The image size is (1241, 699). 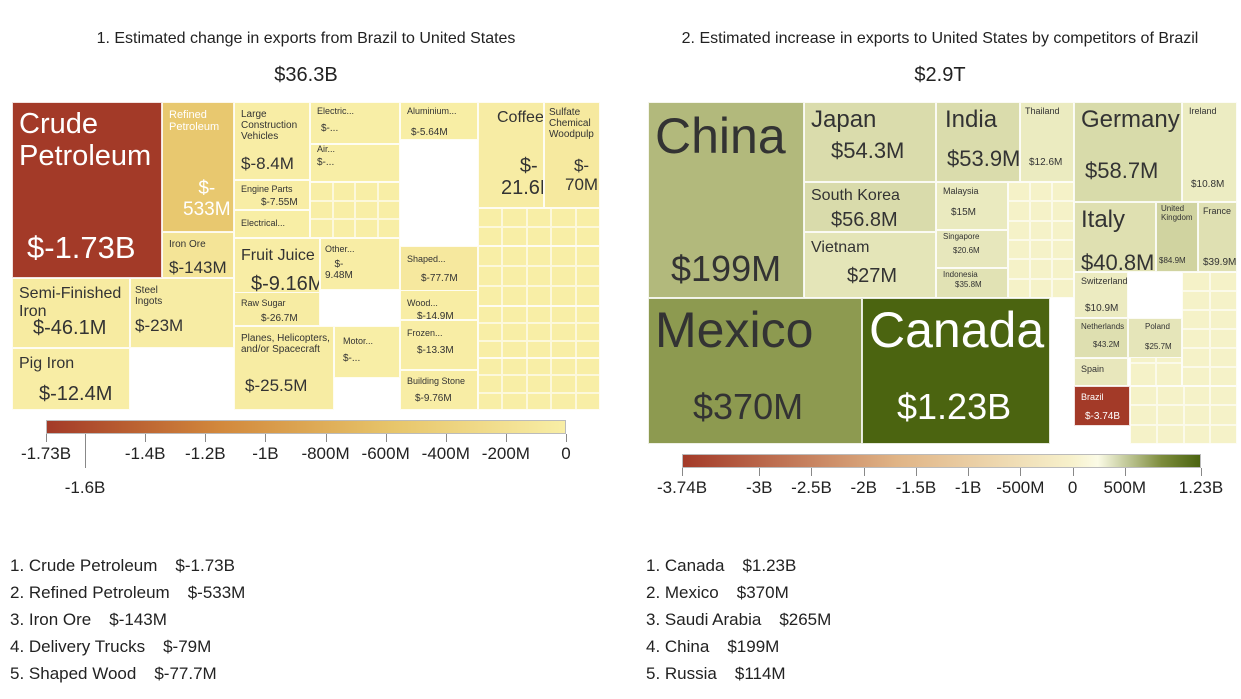 I want to click on legend-tick-label: -1B, so click(x=265, y=453).